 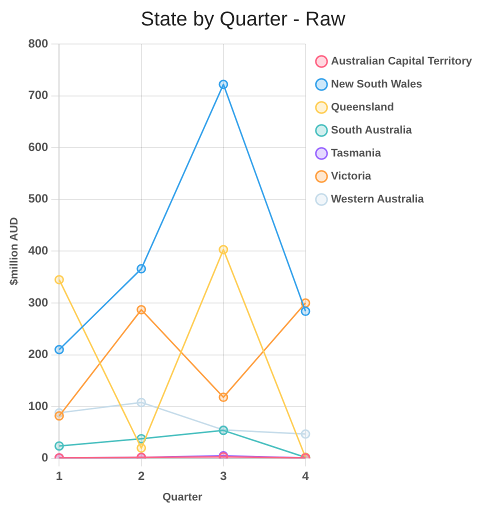 I want to click on legend-label: South Australia, so click(x=372, y=130).